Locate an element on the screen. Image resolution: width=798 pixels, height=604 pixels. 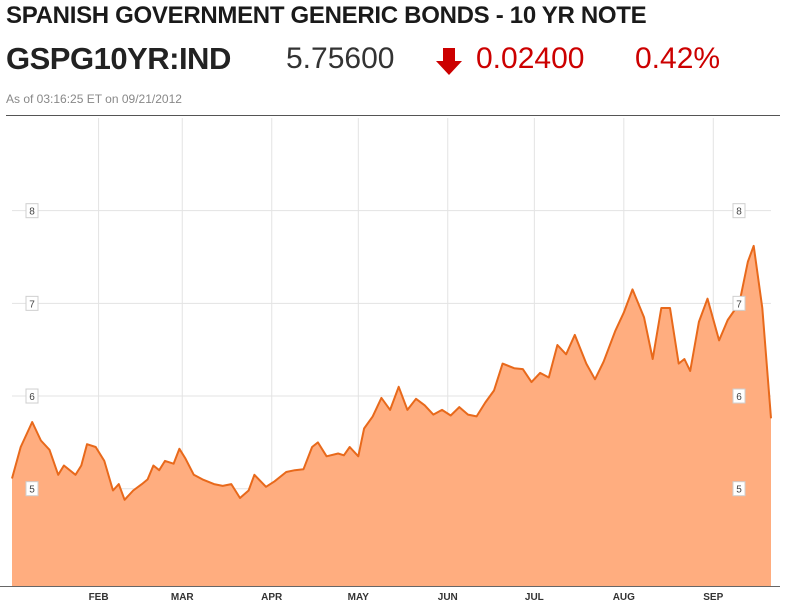
x-tick-label-mar: MAR is located at coordinates (183, 597).